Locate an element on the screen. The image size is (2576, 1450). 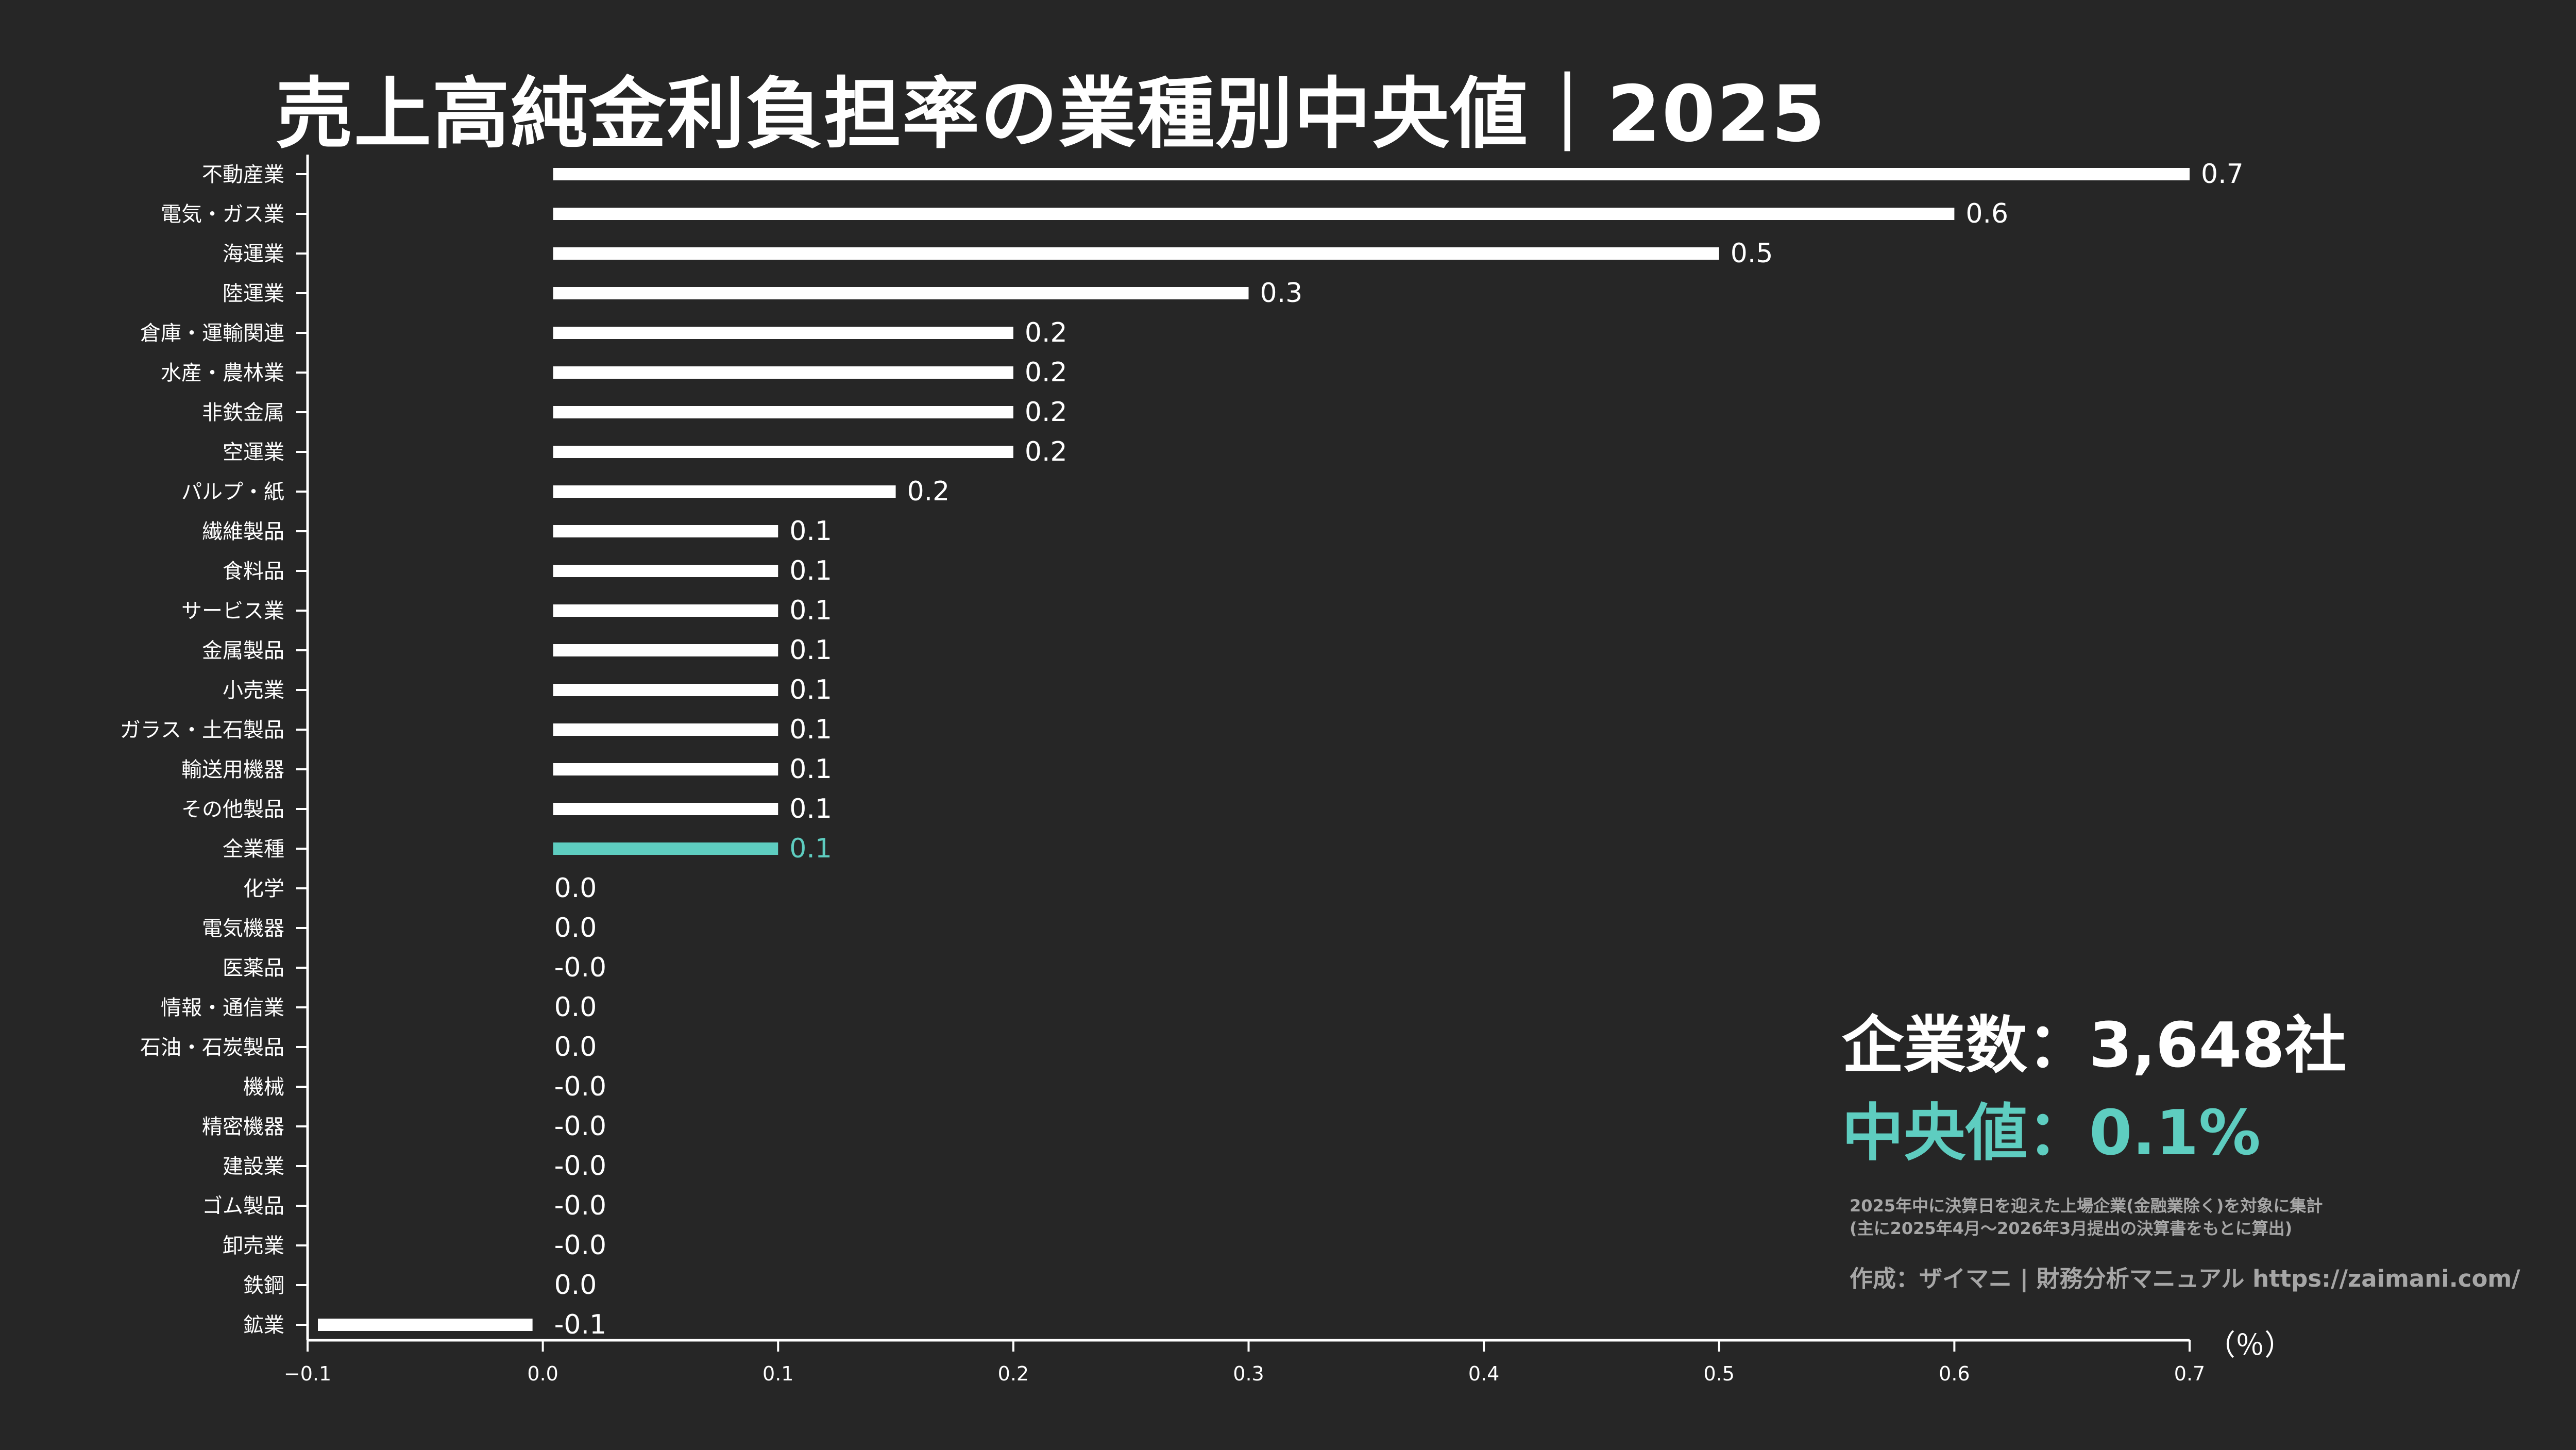
category-label: 情報・通信業 is located at coordinates (222, 1008).